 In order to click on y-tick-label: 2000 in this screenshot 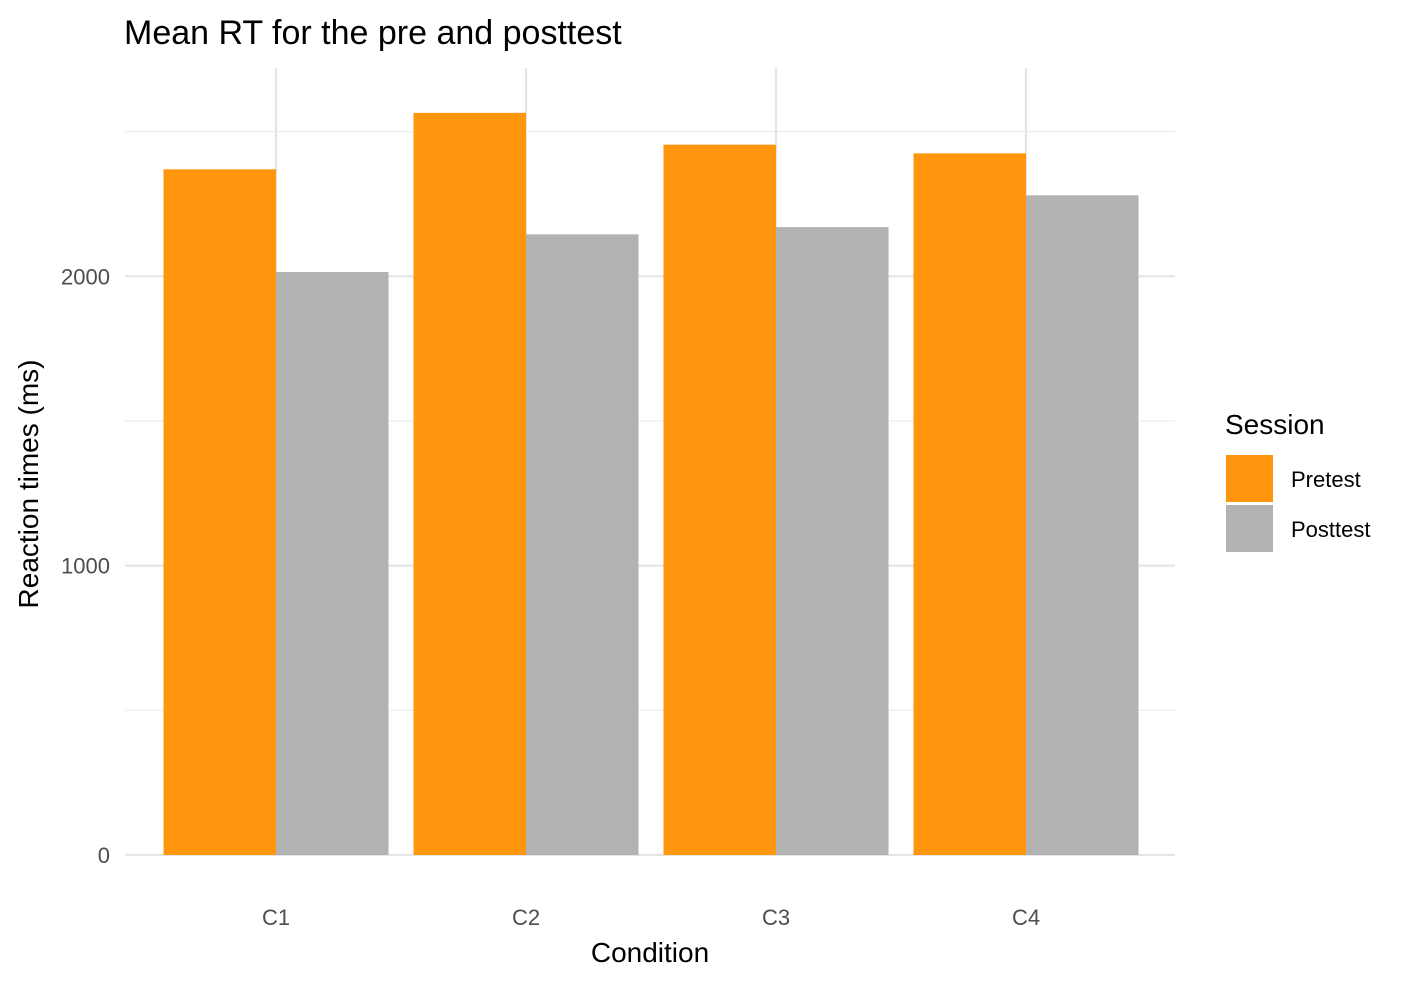, I will do `click(85, 276)`.